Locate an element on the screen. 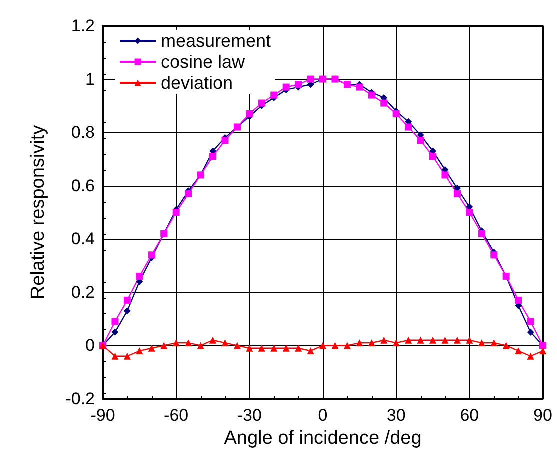 Image resolution: width=557 pixels, height=467 pixels. x-tick-label: 60 is located at coordinates (470, 415).